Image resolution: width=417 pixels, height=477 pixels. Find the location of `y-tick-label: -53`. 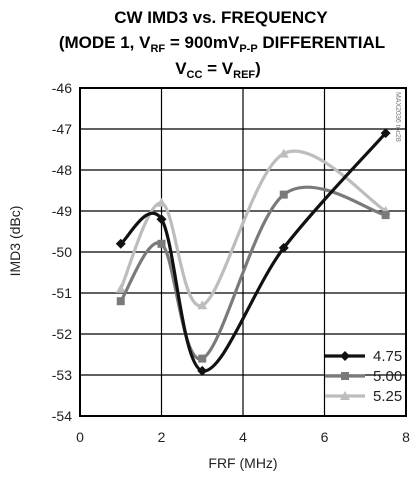

y-tick-label: -53 is located at coordinates (62, 375).